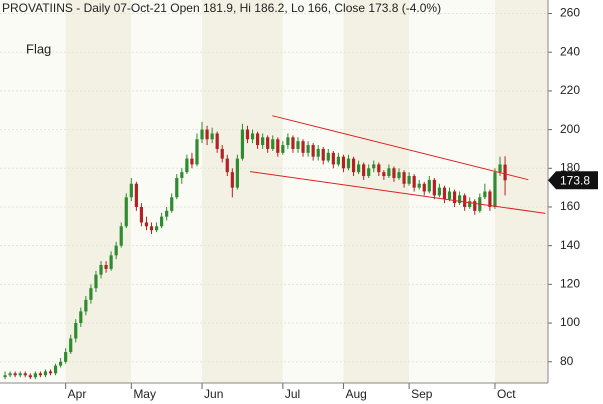 The width and height of the screenshot is (603, 404). Describe the element at coordinates (144, 394) in the screenshot. I see `x-tick-label: May` at that location.